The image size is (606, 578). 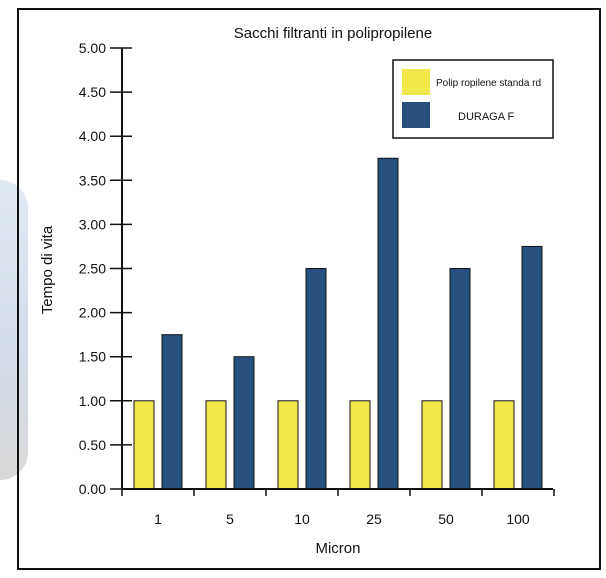 What do you see at coordinates (92, 489) in the screenshot?
I see `y-tick-label: 0.00` at bounding box center [92, 489].